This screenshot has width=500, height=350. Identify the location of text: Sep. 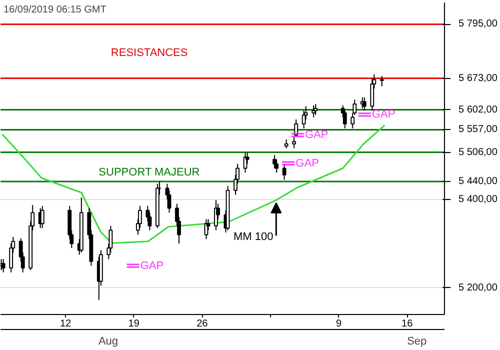
(417, 342).